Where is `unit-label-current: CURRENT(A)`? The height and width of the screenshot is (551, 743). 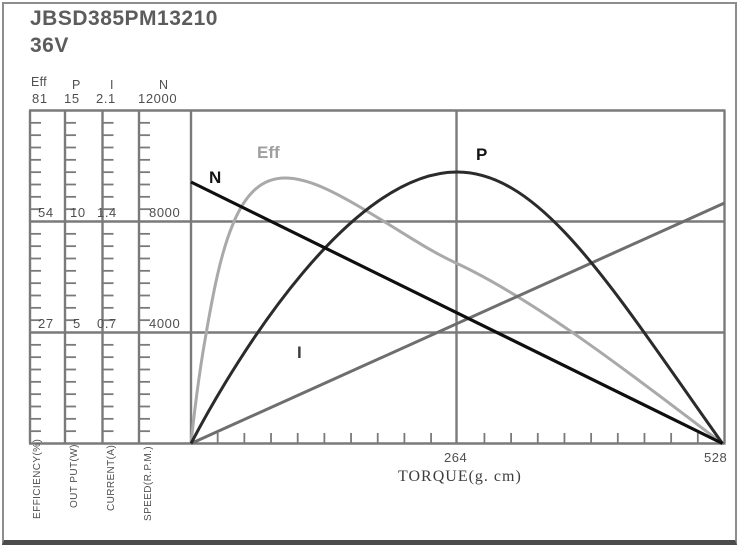
unit-label-current: CURRENT(A) is located at coordinates (111, 477).